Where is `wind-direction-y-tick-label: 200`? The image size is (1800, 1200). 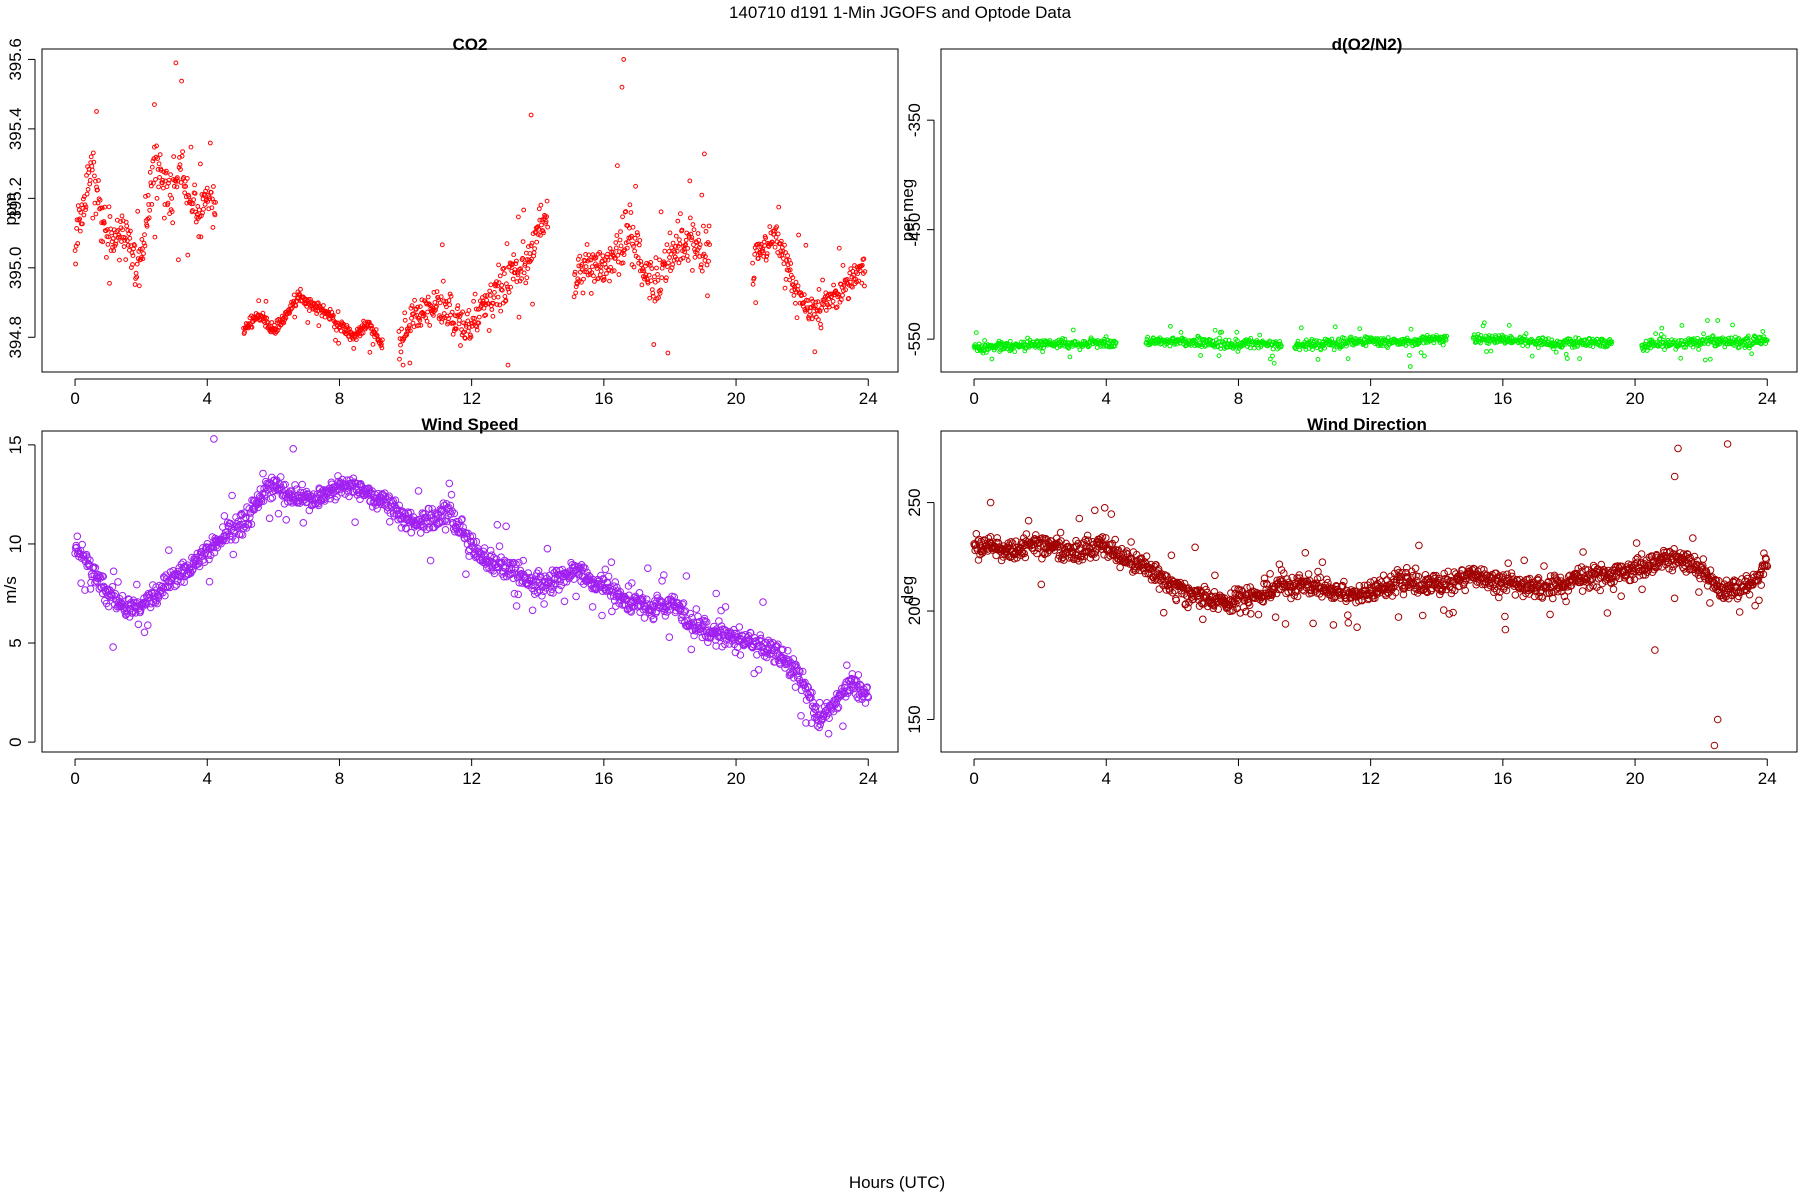
wind-direction-y-tick-label: 200 is located at coordinates (914, 611).